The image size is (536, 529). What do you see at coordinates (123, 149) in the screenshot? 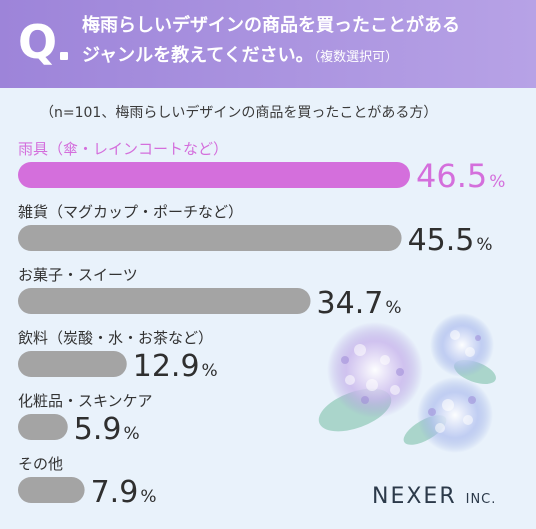
I see `category-label: 雨具（傘・レインコートなど）` at bounding box center [123, 149].